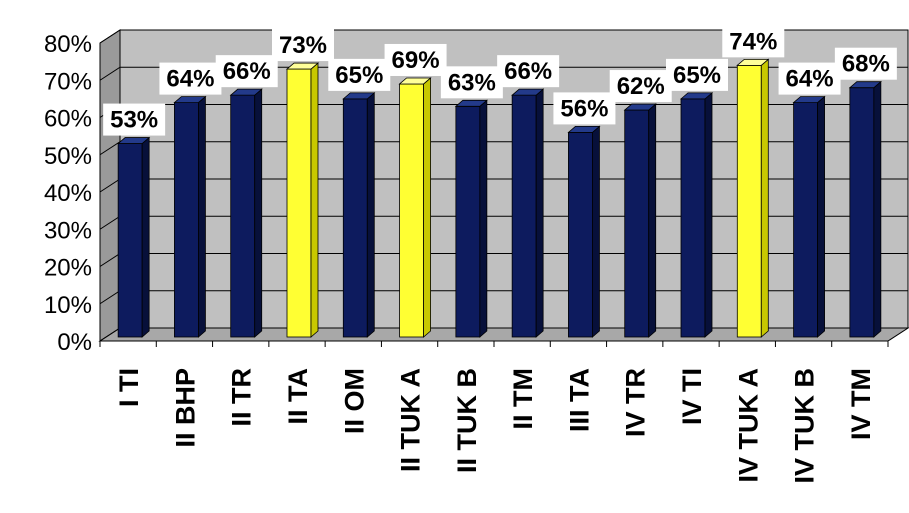 This screenshot has width=909, height=513. I want to click on data-label-text: 64%, so click(190, 79).